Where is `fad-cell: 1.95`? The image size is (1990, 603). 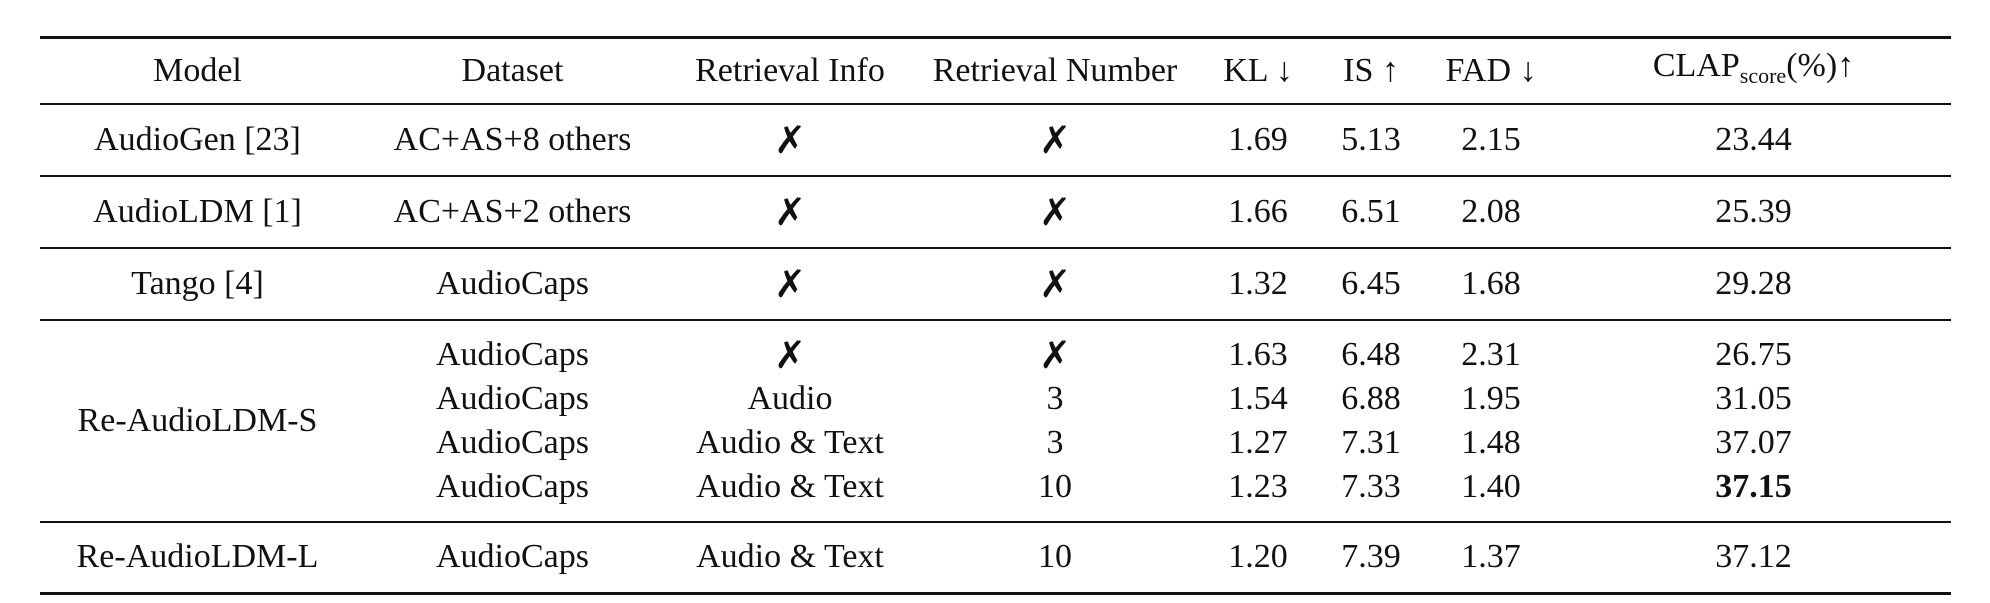 fad-cell: 1.95 is located at coordinates (1491, 398).